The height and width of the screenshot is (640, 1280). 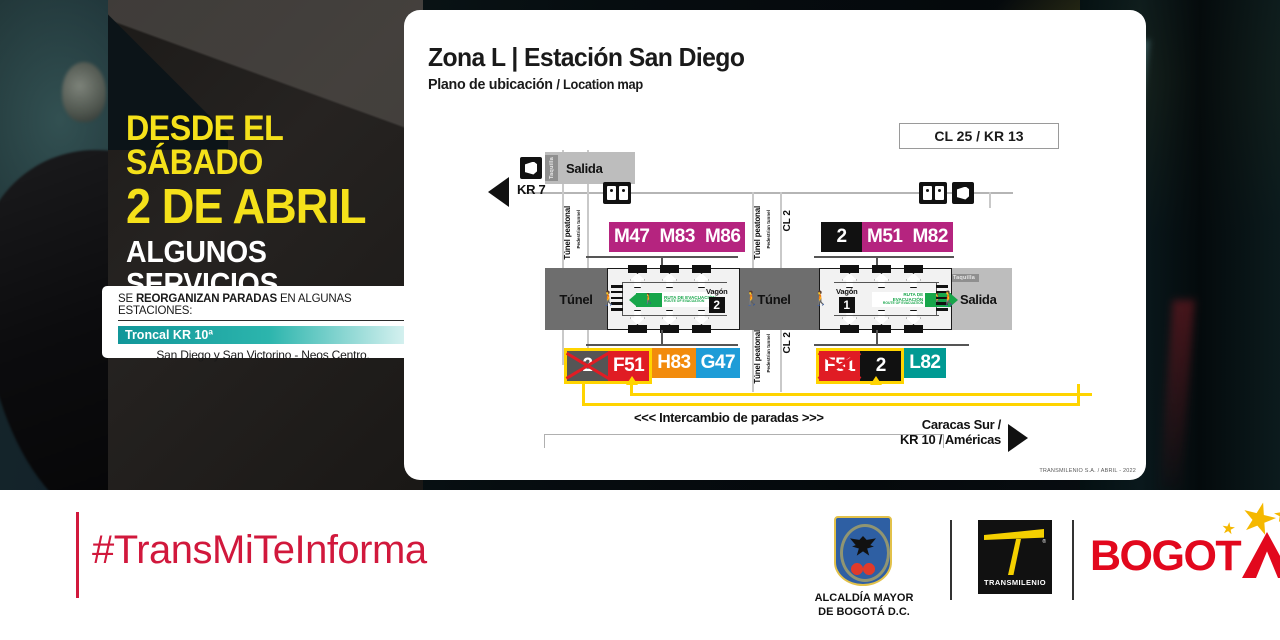 What do you see at coordinates (729, 417) in the screenshot?
I see `exchange-caption: <<< Intercambio de paradas >>>` at bounding box center [729, 417].